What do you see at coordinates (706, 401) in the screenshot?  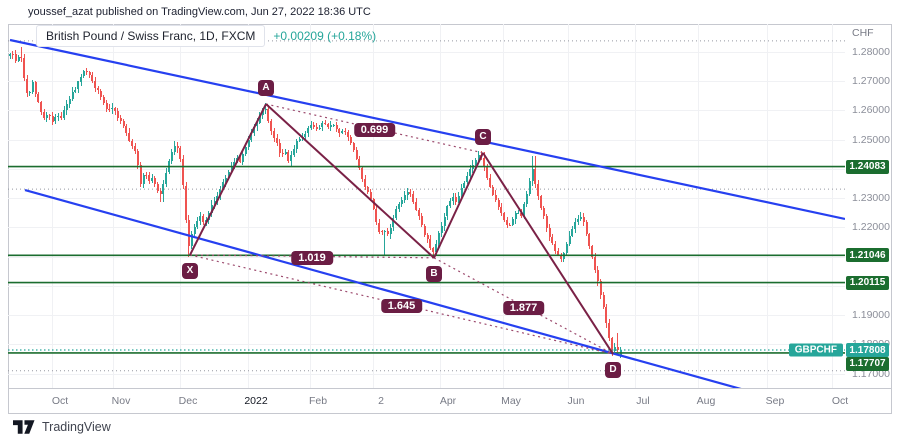 I see `time-tick: Aug` at bounding box center [706, 401].